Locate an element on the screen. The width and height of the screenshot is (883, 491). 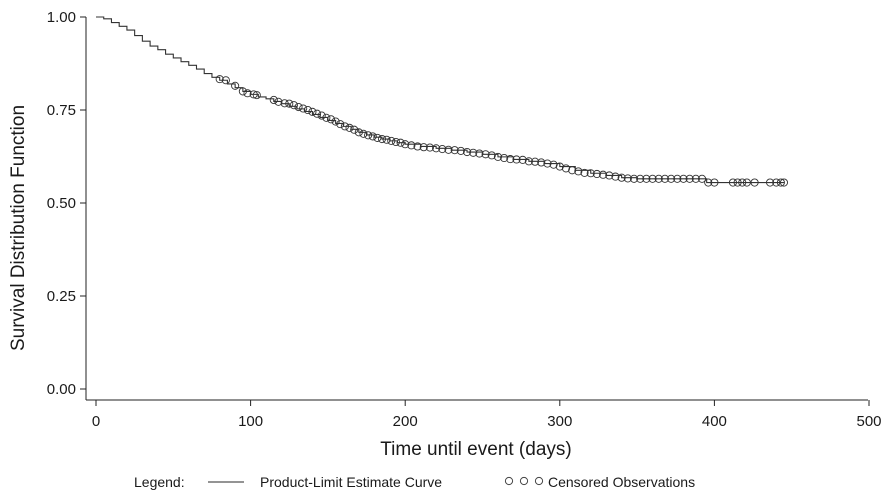
legend-prefix: Legend: is located at coordinates (159, 482).